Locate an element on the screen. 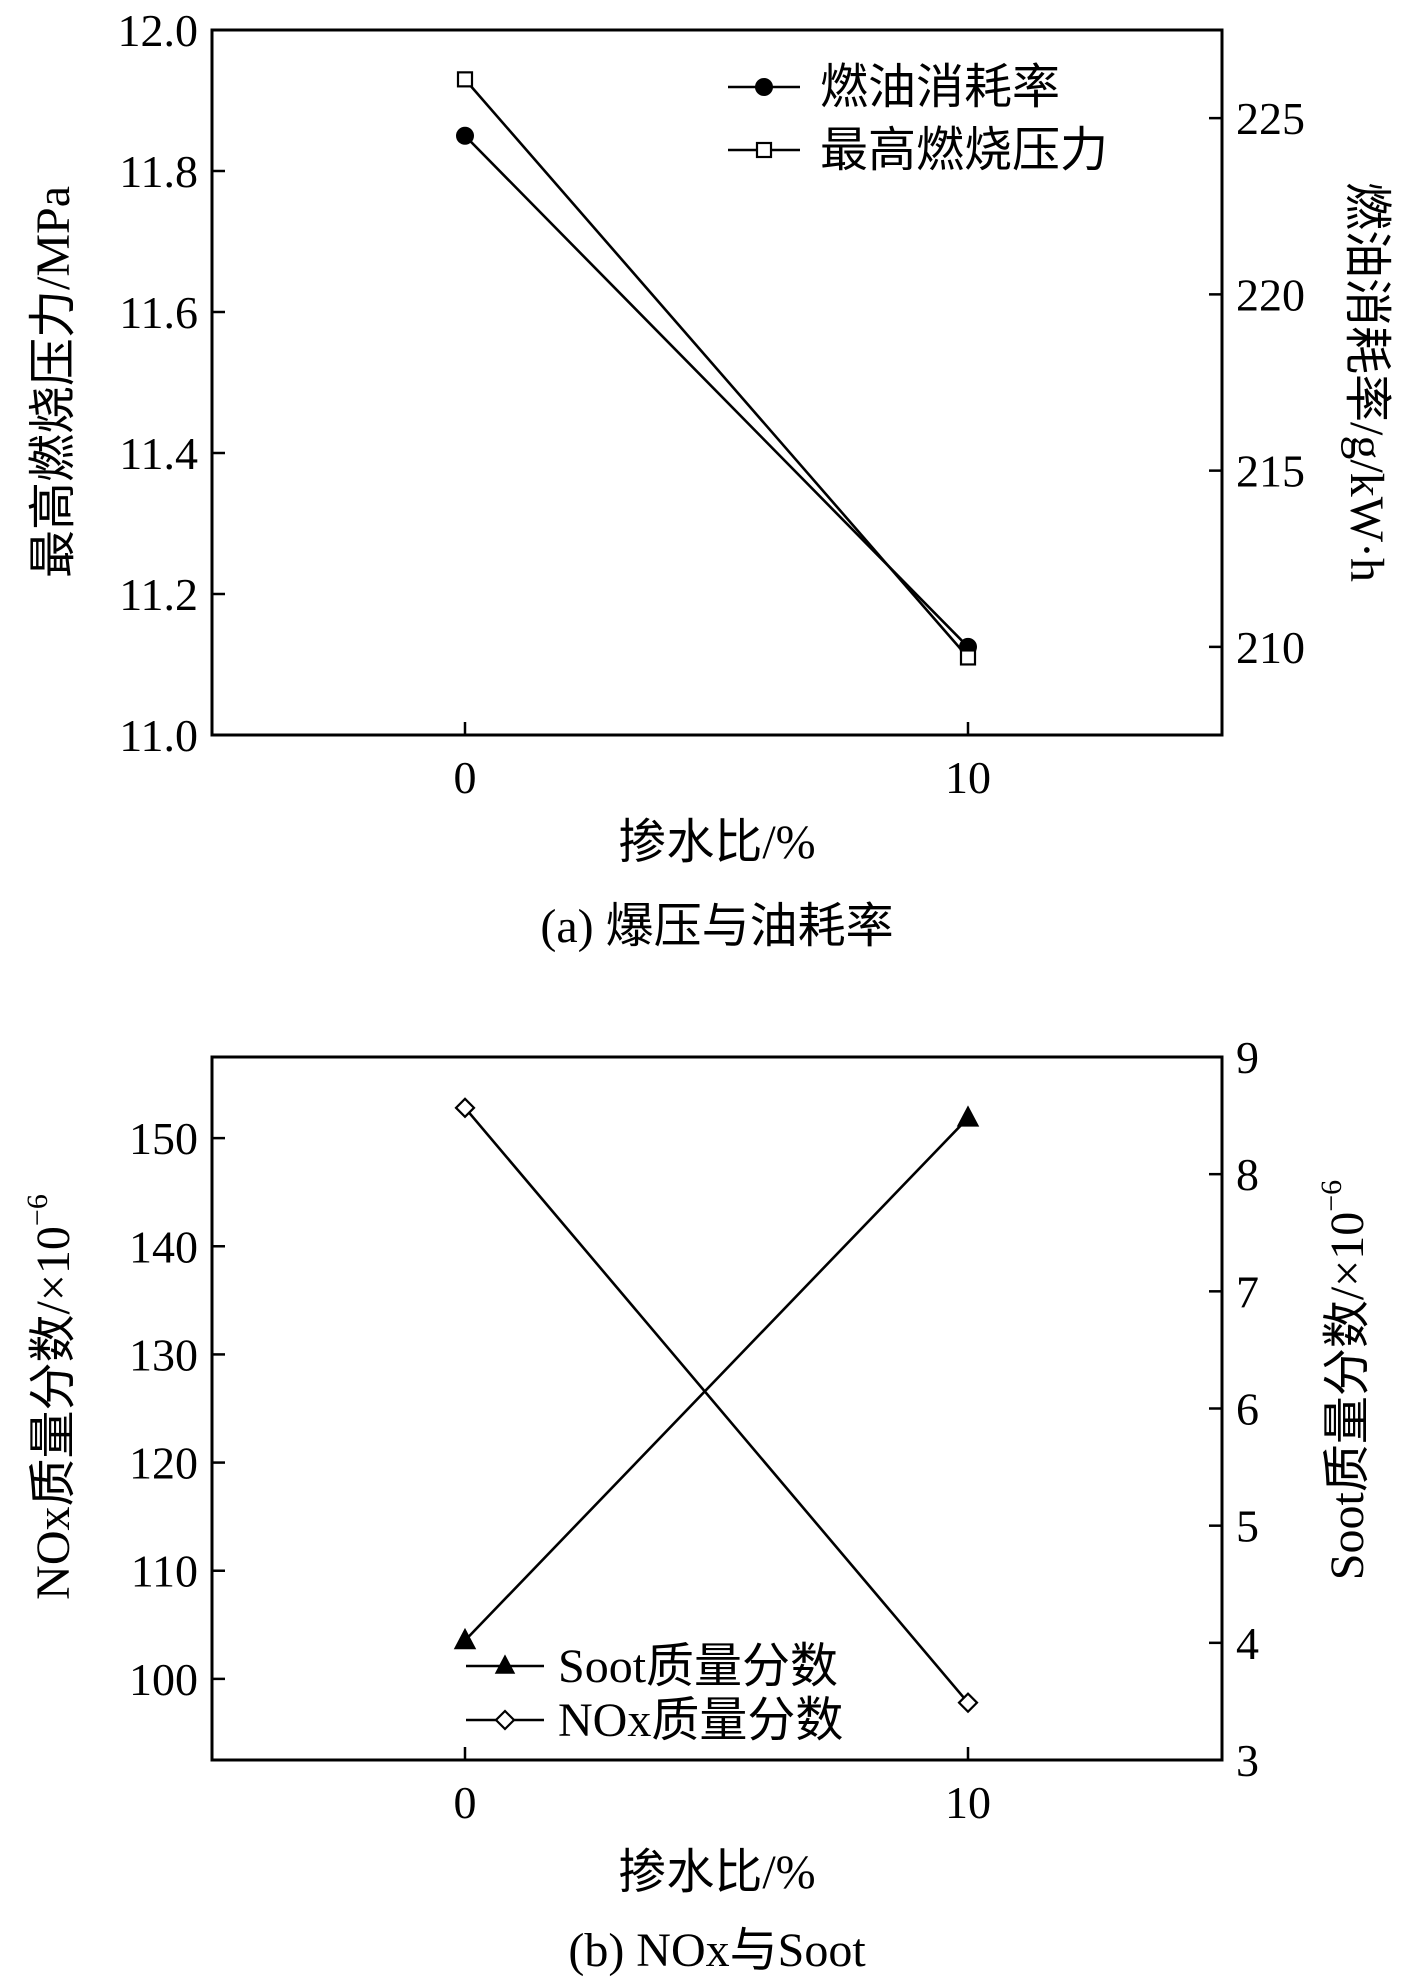 The image size is (1417, 1986). chart-a-series-1-line is located at coordinates (716, 368).